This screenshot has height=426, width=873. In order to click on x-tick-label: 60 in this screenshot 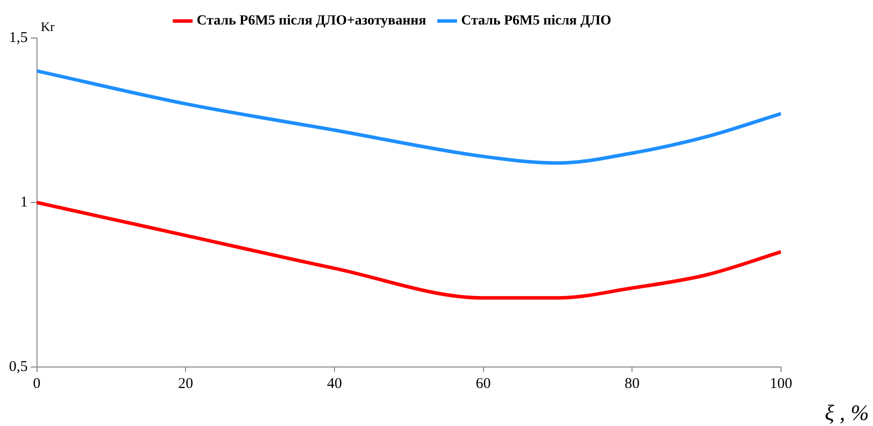, I will do `click(483, 384)`.